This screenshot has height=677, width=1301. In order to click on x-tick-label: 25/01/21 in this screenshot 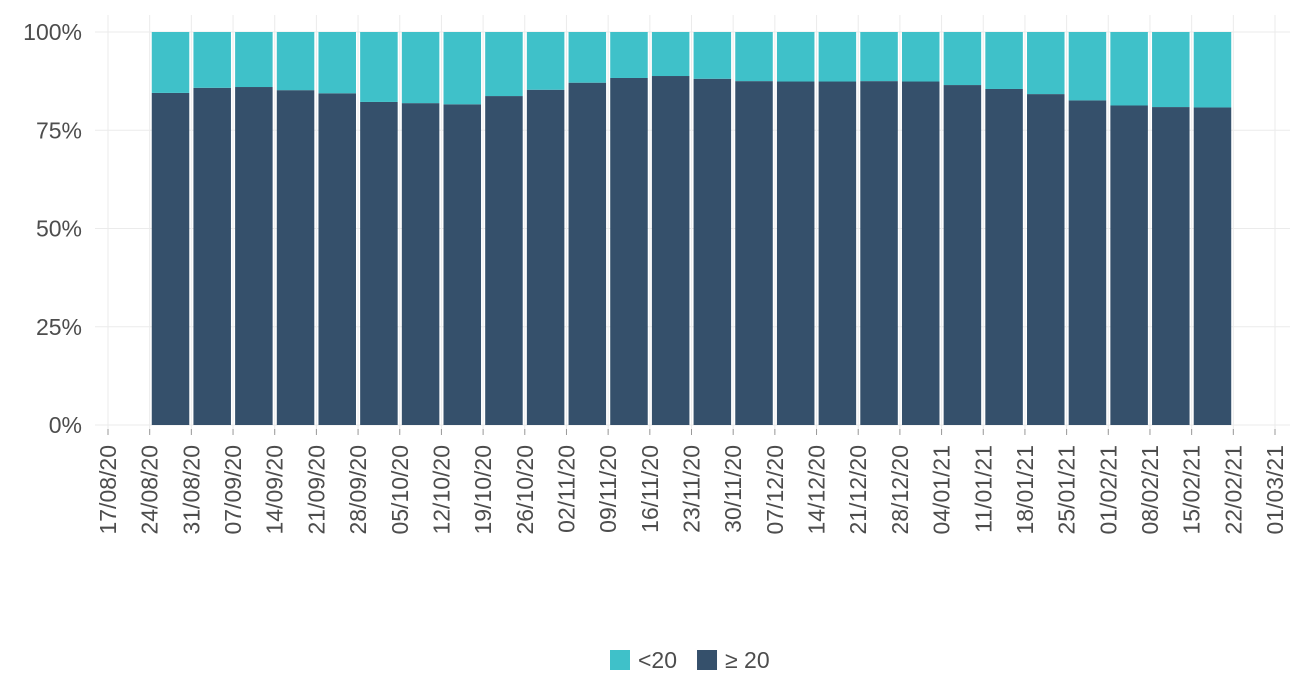, I will do `click(1067, 490)`.